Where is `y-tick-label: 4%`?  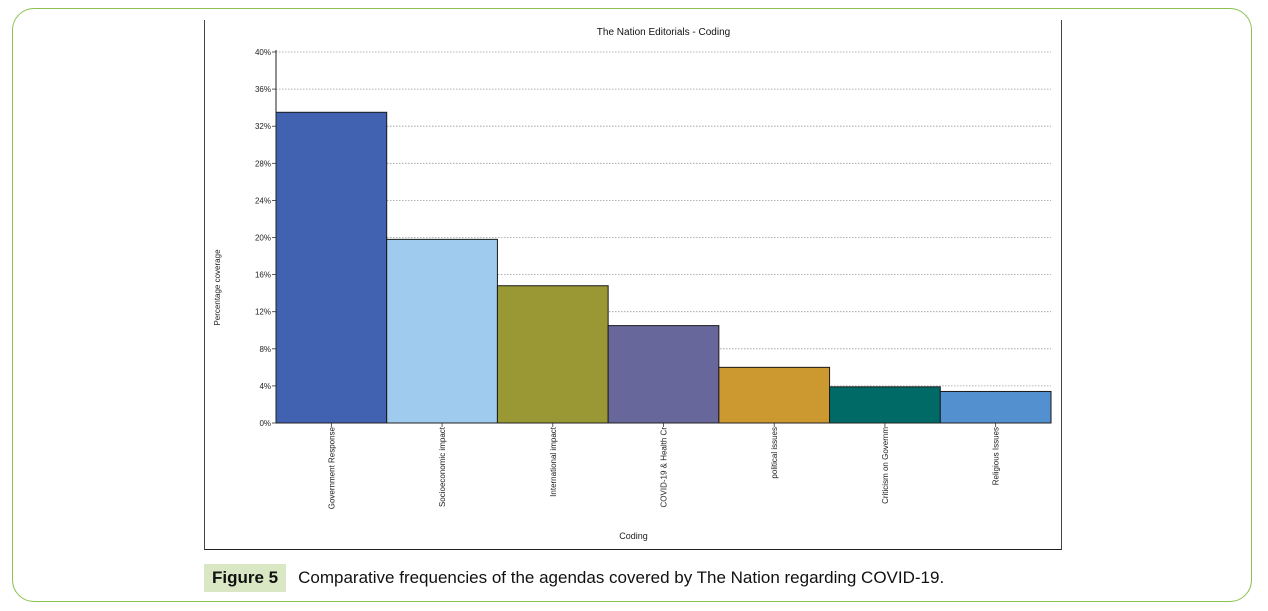 y-tick-label: 4% is located at coordinates (265, 386).